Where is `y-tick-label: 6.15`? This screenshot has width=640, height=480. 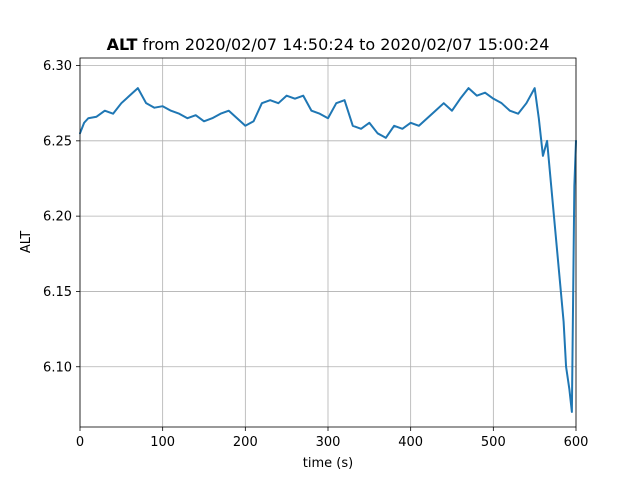
y-tick-label: 6.15 is located at coordinates (57, 292).